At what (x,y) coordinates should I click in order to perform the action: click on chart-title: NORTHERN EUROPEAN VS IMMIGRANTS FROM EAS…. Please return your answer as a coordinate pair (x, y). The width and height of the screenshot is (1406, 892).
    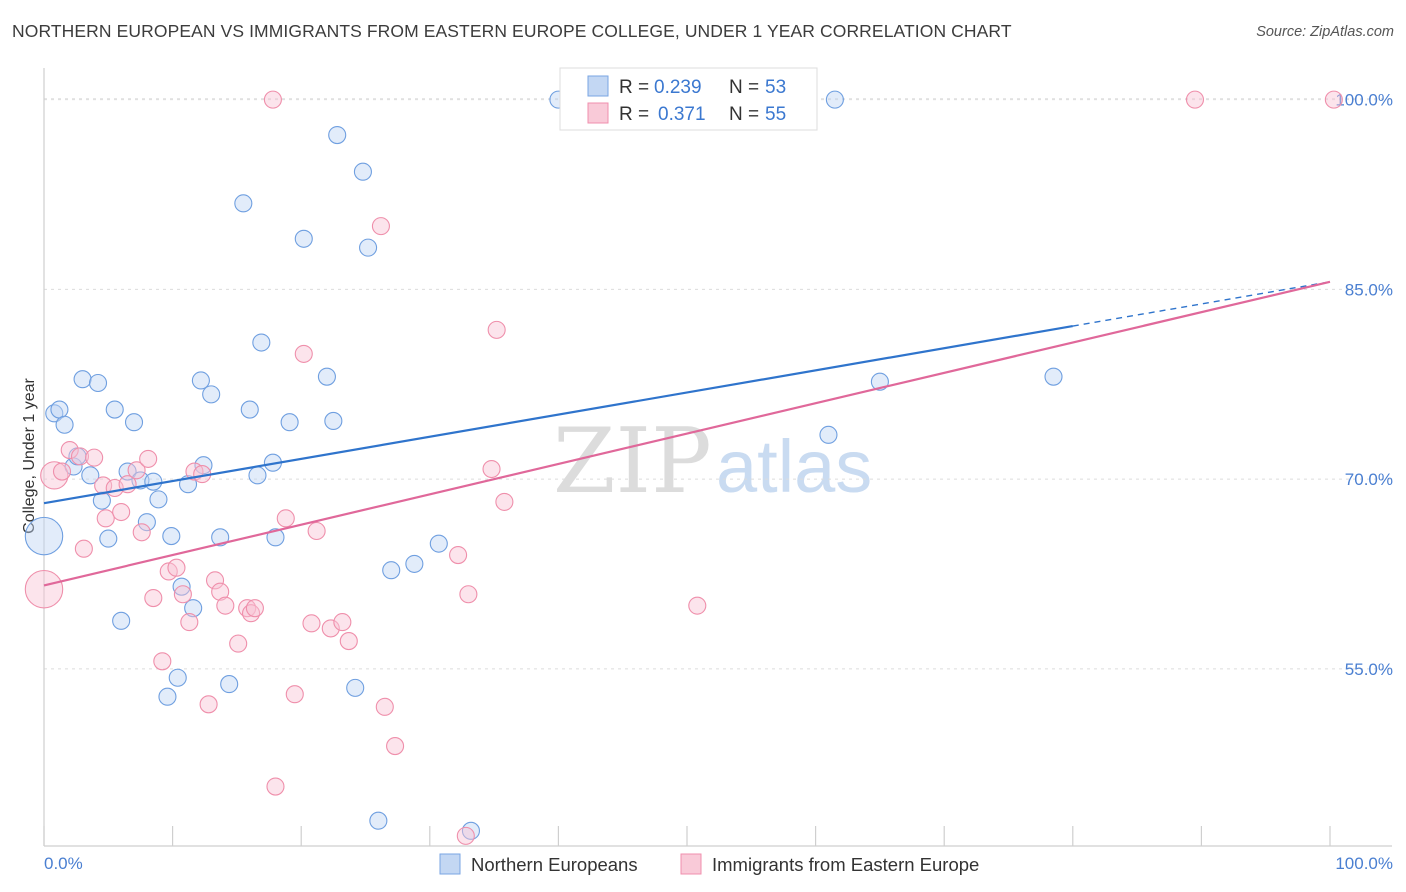
    Looking at the image, I should click on (512, 31).